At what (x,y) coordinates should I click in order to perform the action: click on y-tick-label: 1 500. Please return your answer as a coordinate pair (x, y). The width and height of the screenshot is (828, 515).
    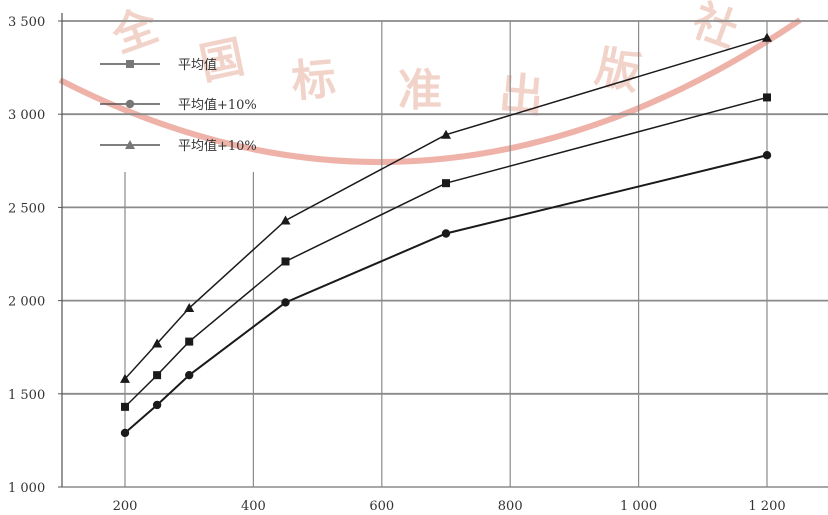
    Looking at the image, I should click on (26, 395).